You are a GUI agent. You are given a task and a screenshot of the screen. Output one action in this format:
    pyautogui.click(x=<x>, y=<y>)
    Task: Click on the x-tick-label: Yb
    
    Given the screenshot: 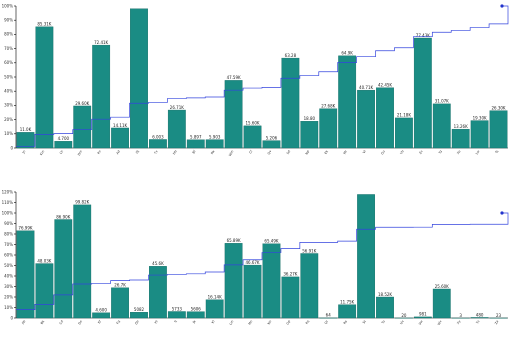 What is the action you would take?
    pyautogui.click(x=401, y=152)
    